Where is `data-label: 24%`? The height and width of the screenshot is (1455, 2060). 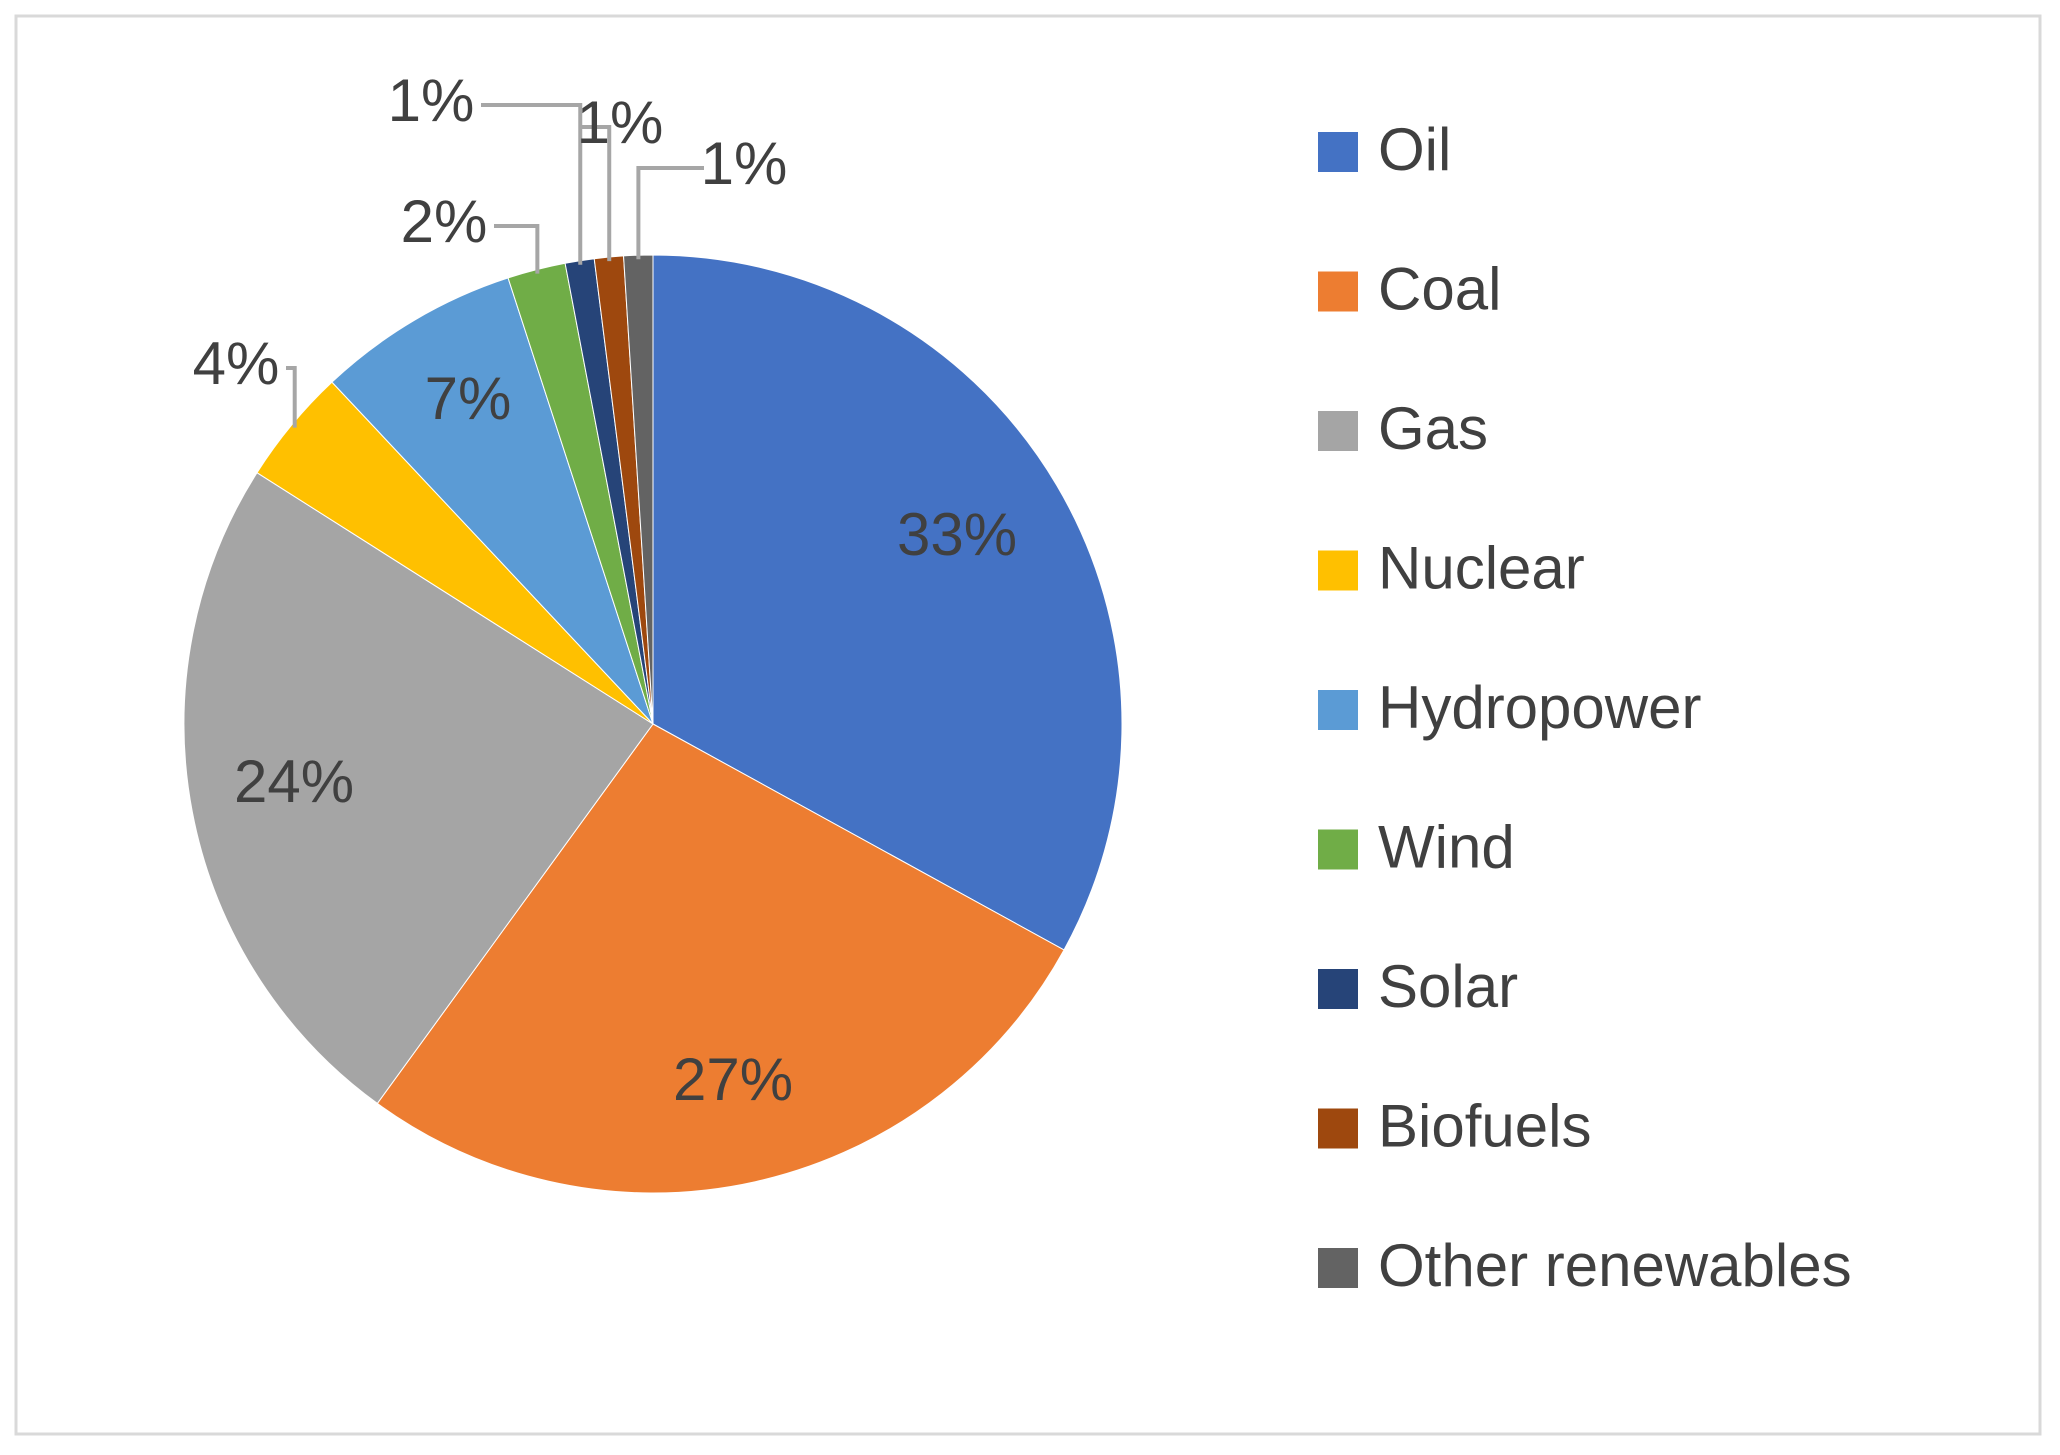 data-label: 24% is located at coordinates (294, 781).